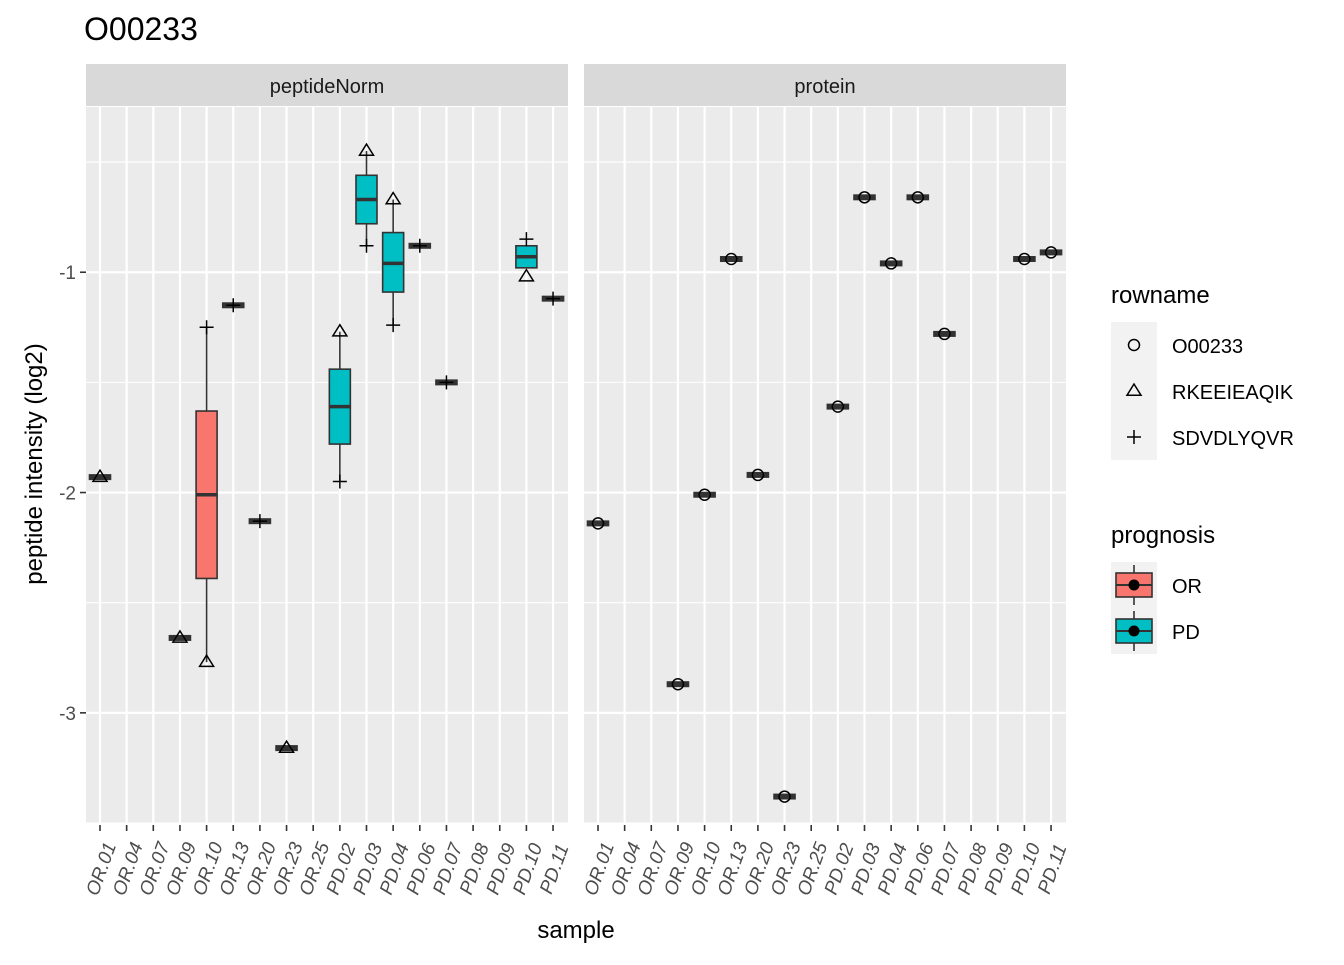 The image size is (1344, 965). I want to click on box-PD.06, so click(918, 197).